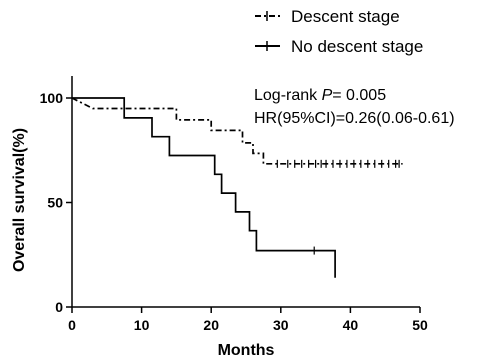 The width and height of the screenshot is (493, 362). Describe the element at coordinates (420, 325) in the screenshot. I see `x-tick-label: 50` at that location.